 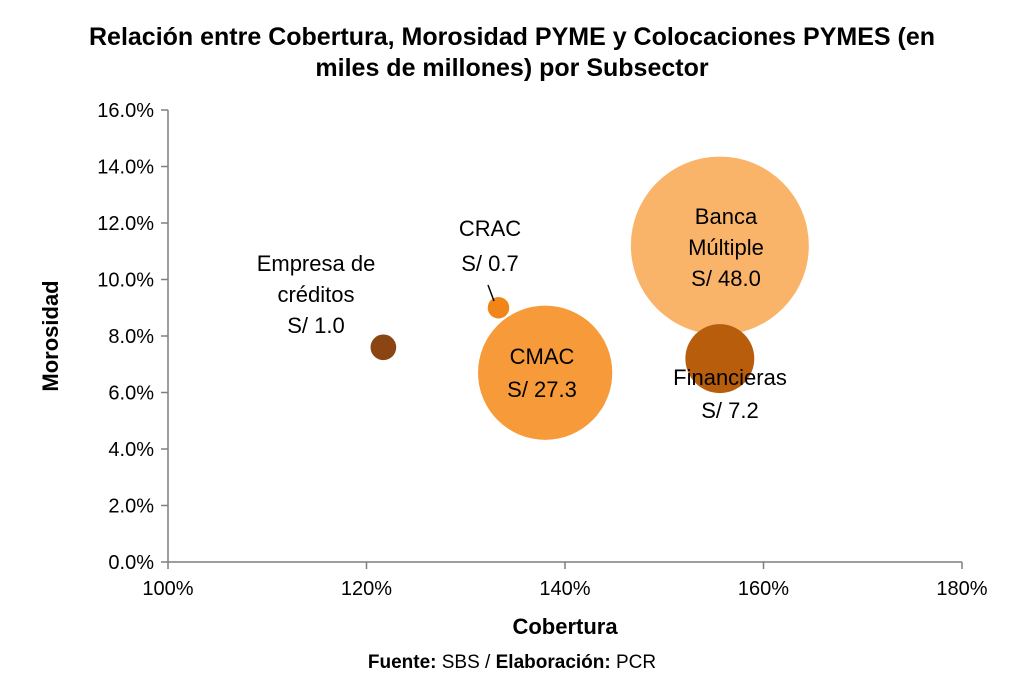 What do you see at coordinates (131, 337) in the screenshot?
I see `y-tick-label: 8.0%` at bounding box center [131, 337].